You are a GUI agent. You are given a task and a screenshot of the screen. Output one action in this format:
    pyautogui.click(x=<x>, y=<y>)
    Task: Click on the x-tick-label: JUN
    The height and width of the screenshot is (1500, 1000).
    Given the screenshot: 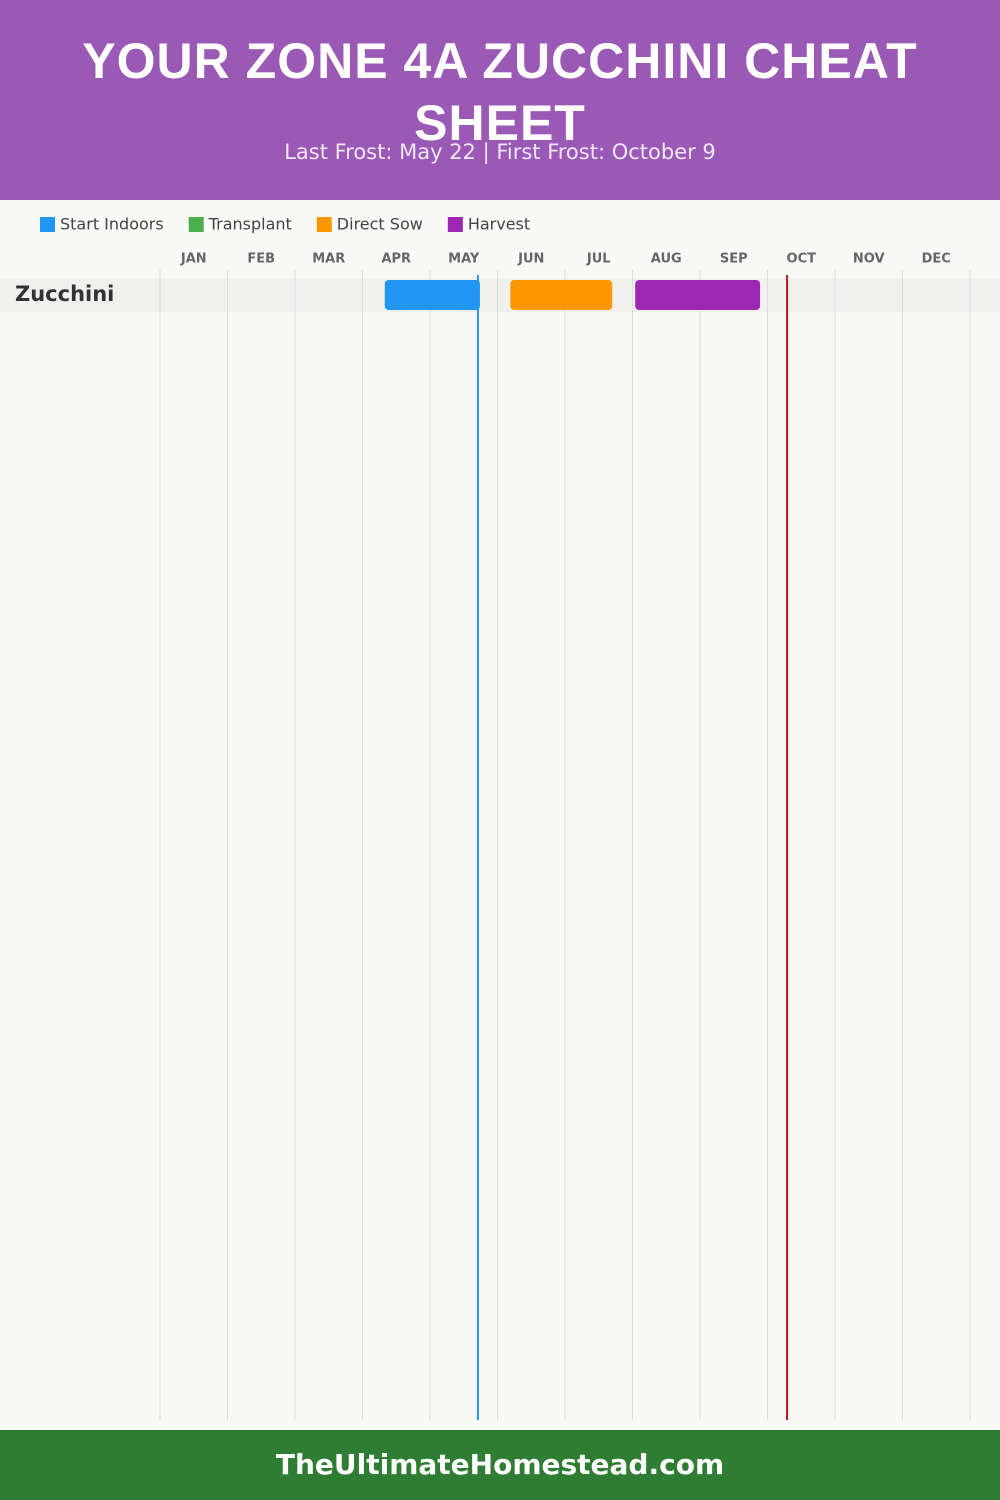 What is the action you would take?
    pyautogui.click(x=530, y=259)
    